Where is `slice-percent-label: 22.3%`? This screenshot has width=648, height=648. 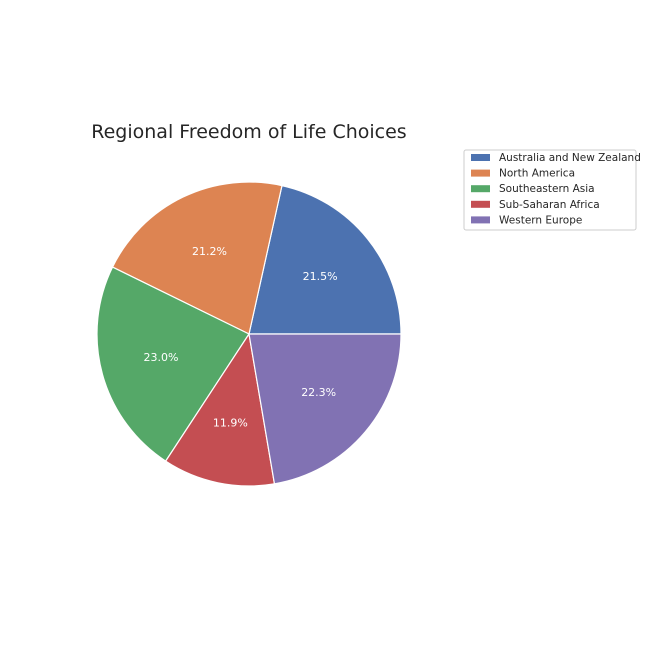
slice-percent-label: 22.3% is located at coordinates (318, 392).